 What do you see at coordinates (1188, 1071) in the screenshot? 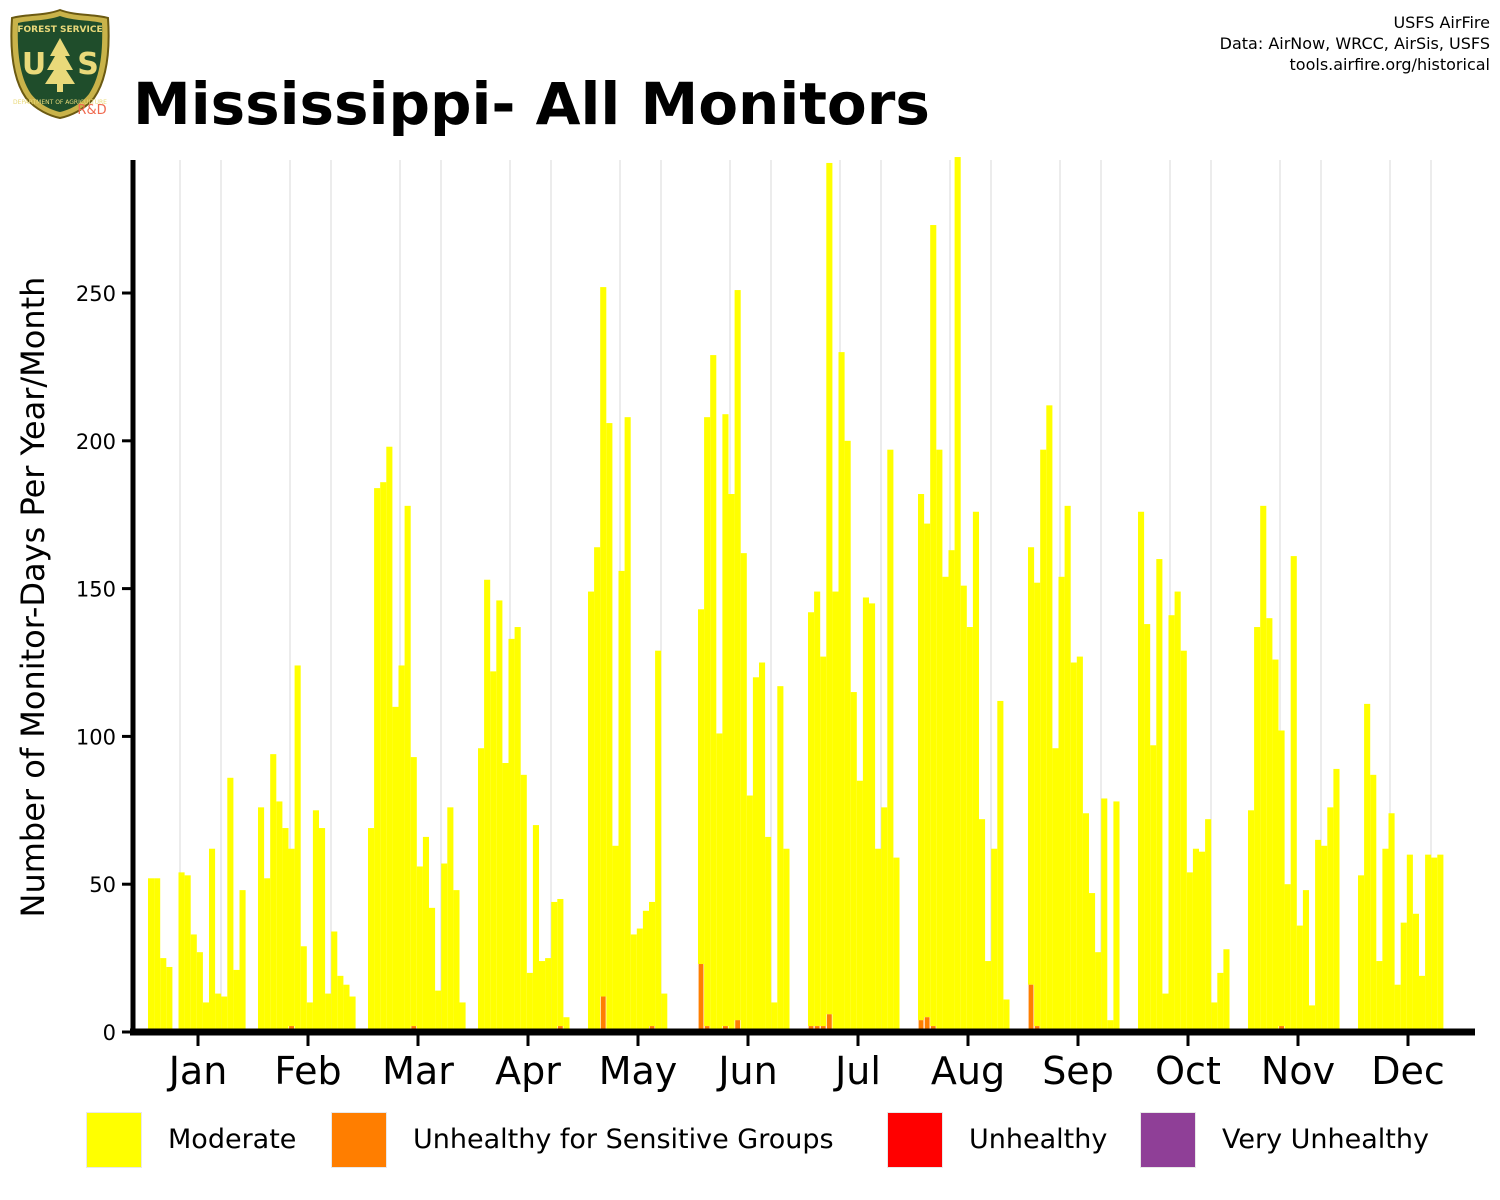
I see `x-tick-label: Oct` at bounding box center [1188, 1071].